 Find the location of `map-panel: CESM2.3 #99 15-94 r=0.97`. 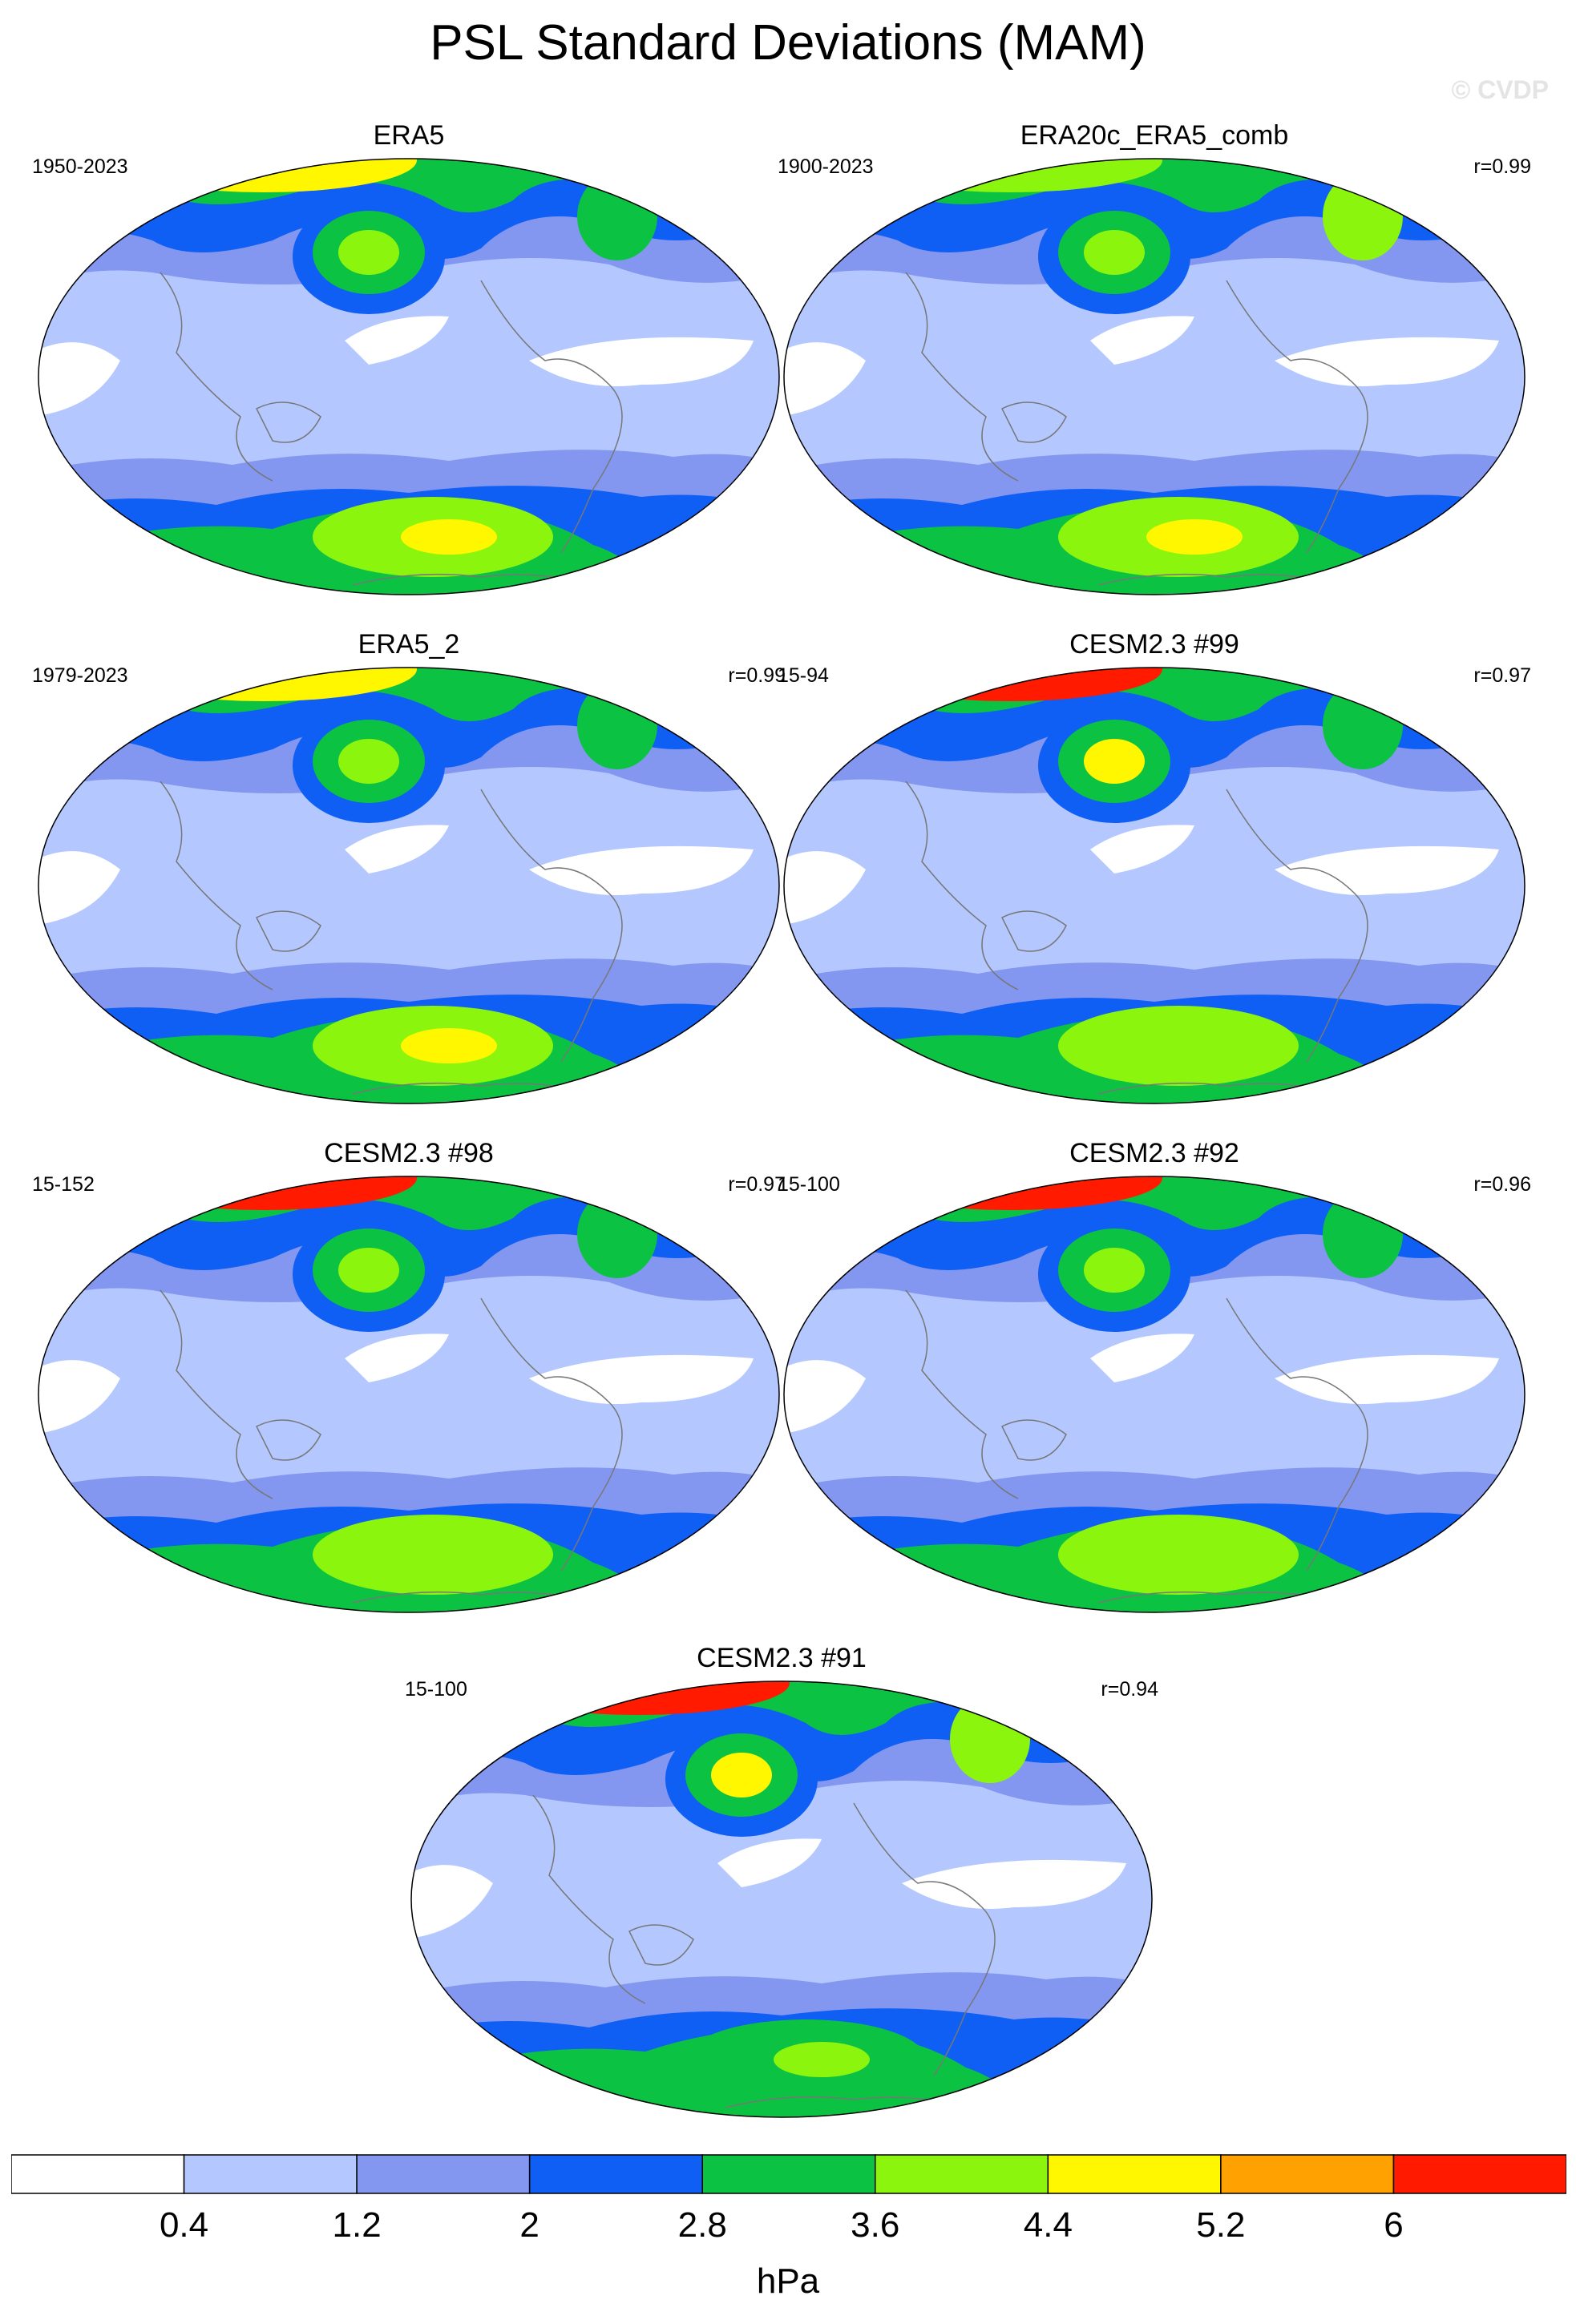

map-panel: CESM2.3 #99 15-94 r=0.97 is located at coordinates (1154, 869).